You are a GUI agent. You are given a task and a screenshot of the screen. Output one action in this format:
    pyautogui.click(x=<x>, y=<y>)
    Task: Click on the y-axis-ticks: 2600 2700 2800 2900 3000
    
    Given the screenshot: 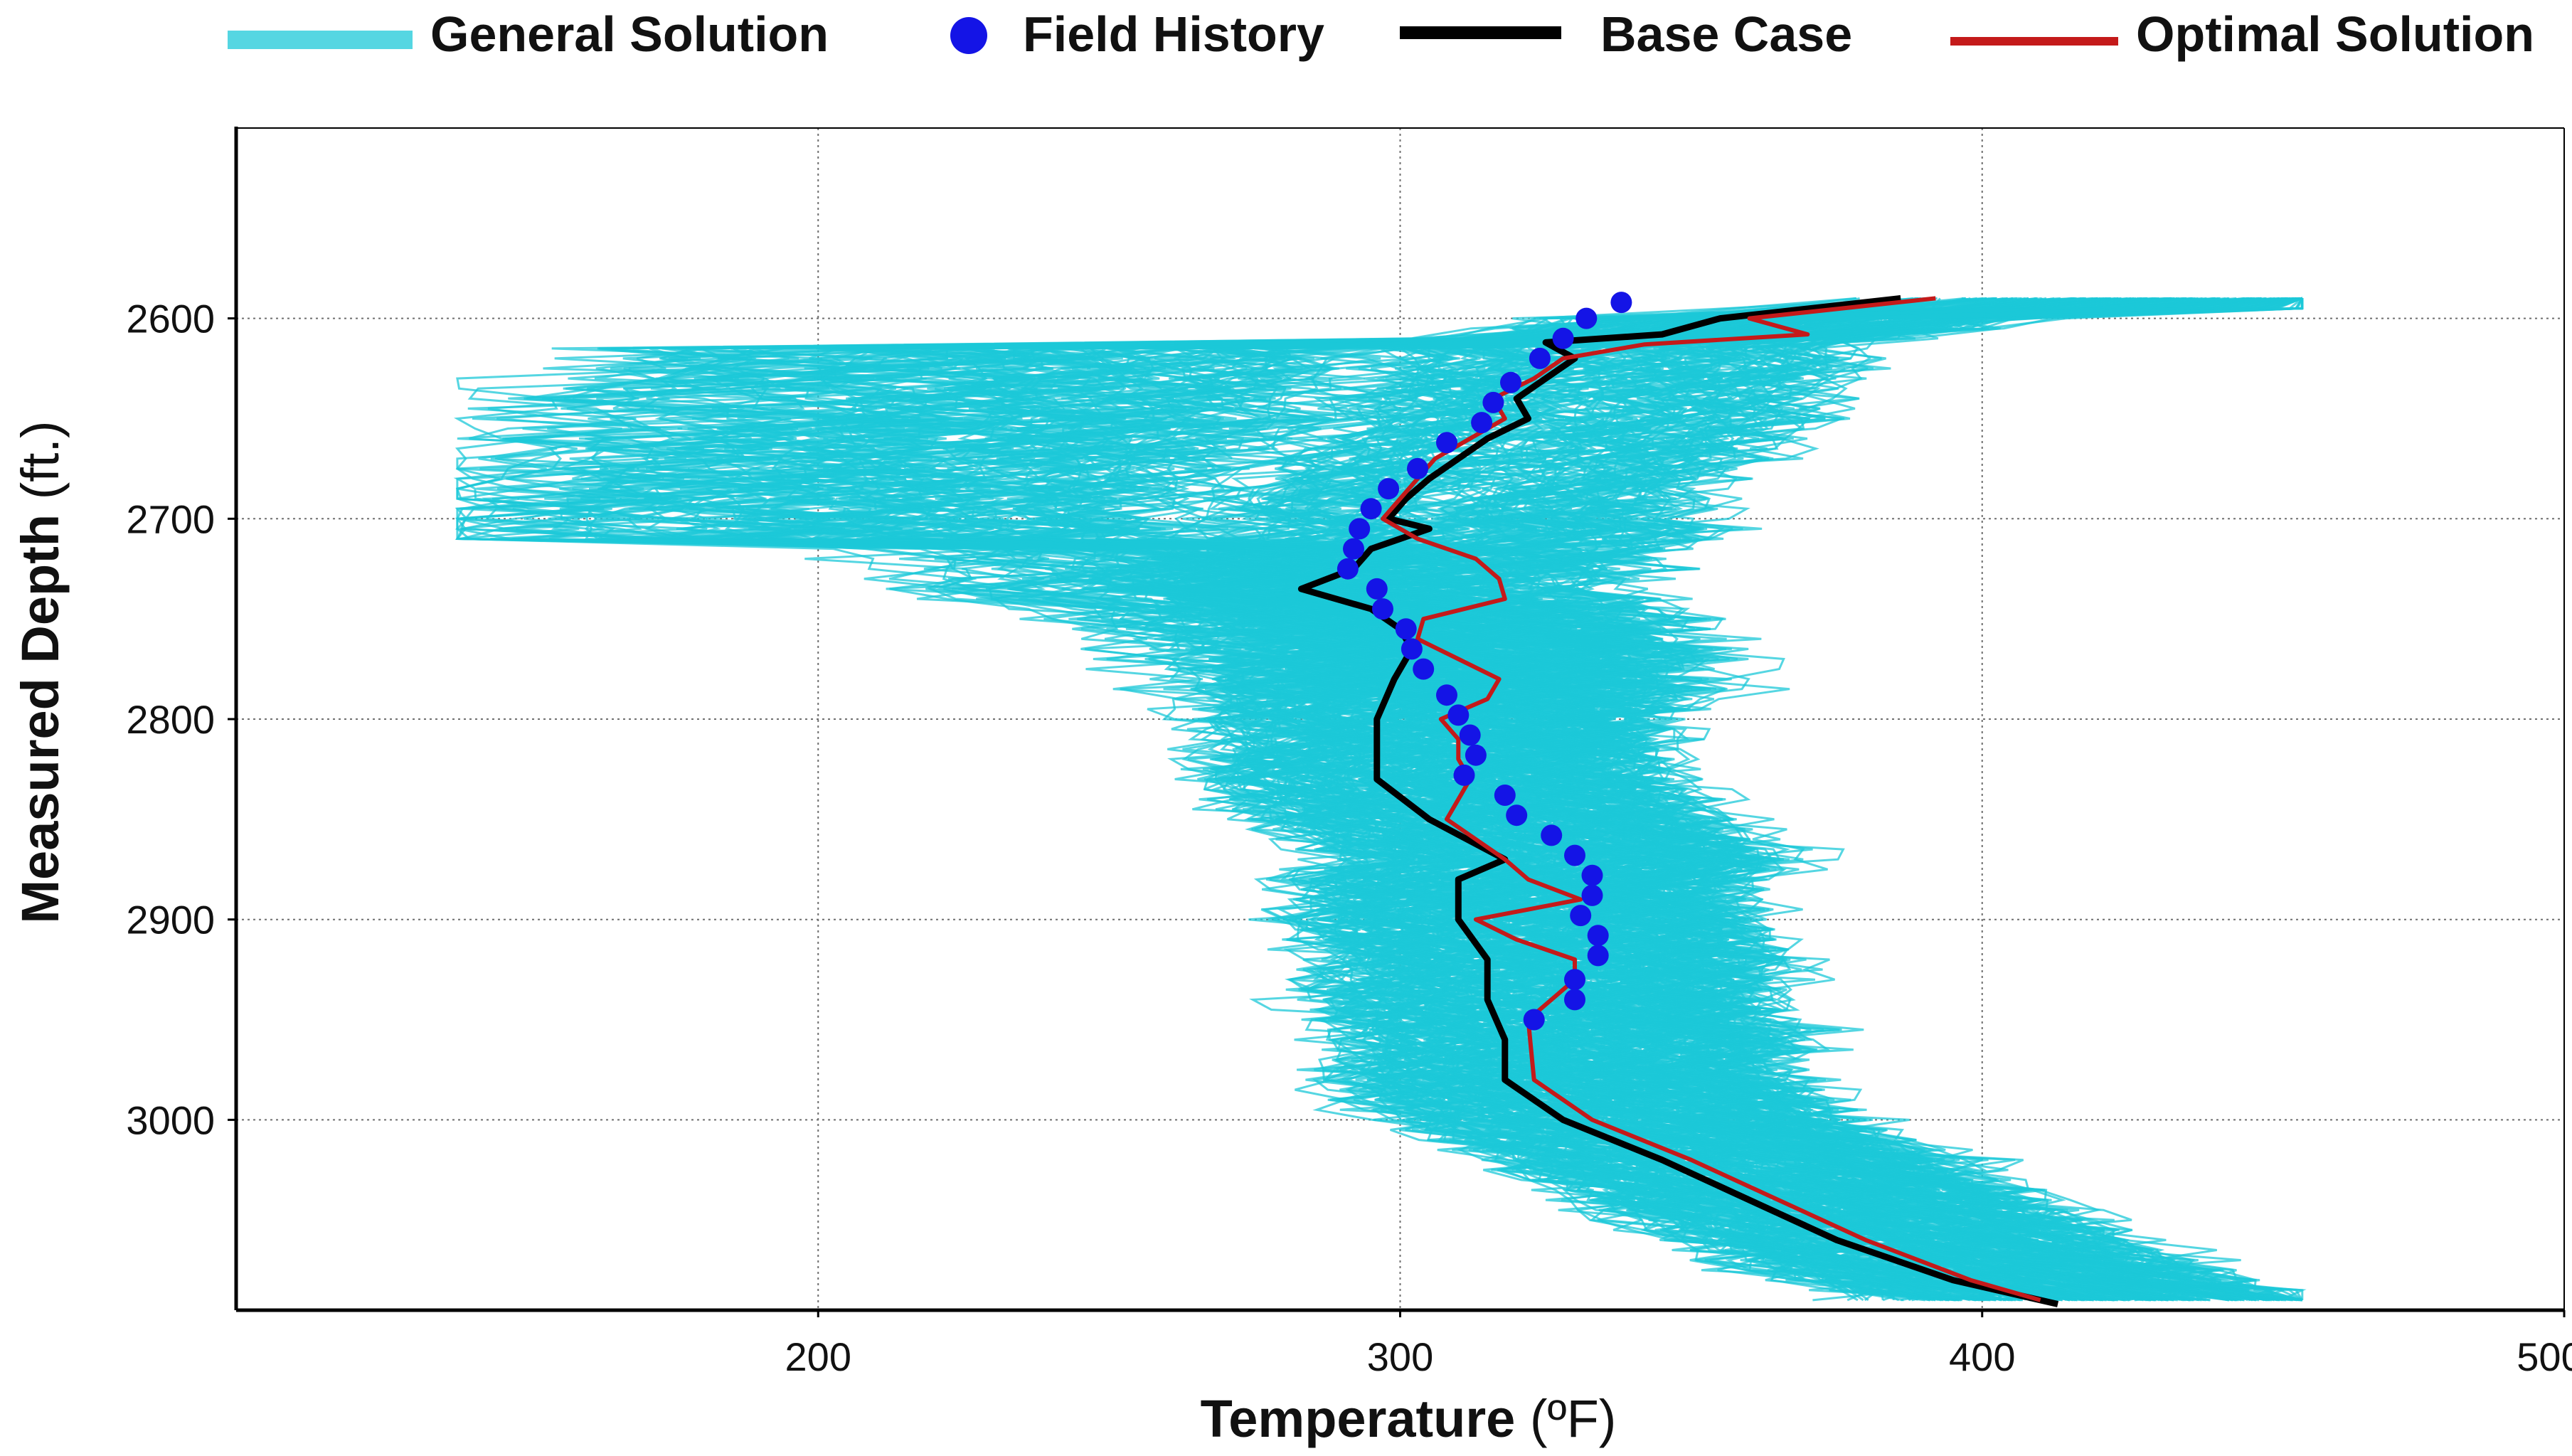 What is the action you would take?
    pyautogui.click(x=181, y=719)
    